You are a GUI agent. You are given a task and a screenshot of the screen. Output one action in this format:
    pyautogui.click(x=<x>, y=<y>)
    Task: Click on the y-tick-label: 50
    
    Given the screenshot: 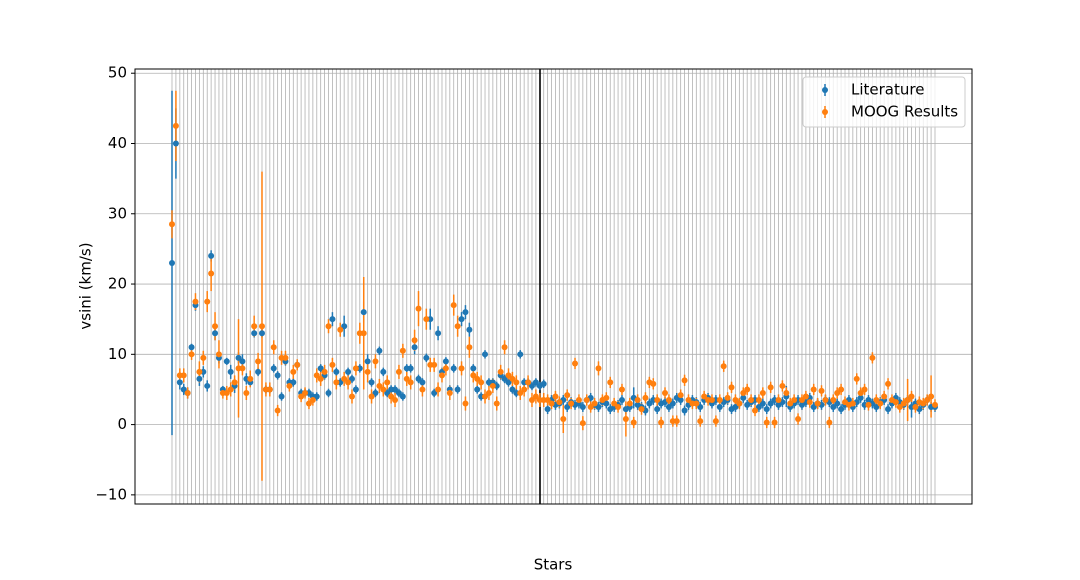 What is the action you would take?
    pyautogui.click(x=117, y=73)
    